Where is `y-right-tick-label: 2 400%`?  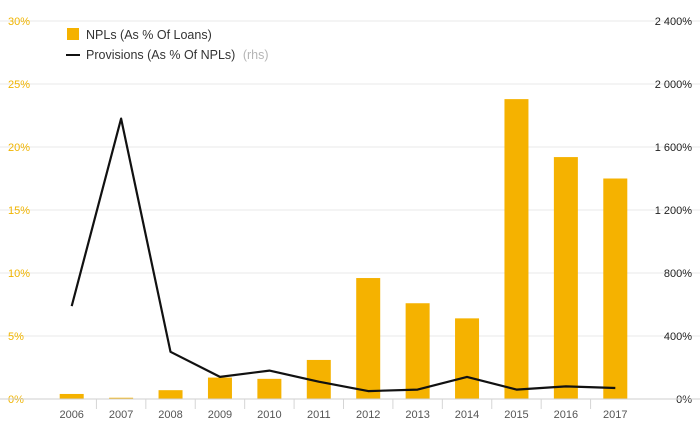 y-right-tick-label: 2 400% is located at coordinates (674, 22).